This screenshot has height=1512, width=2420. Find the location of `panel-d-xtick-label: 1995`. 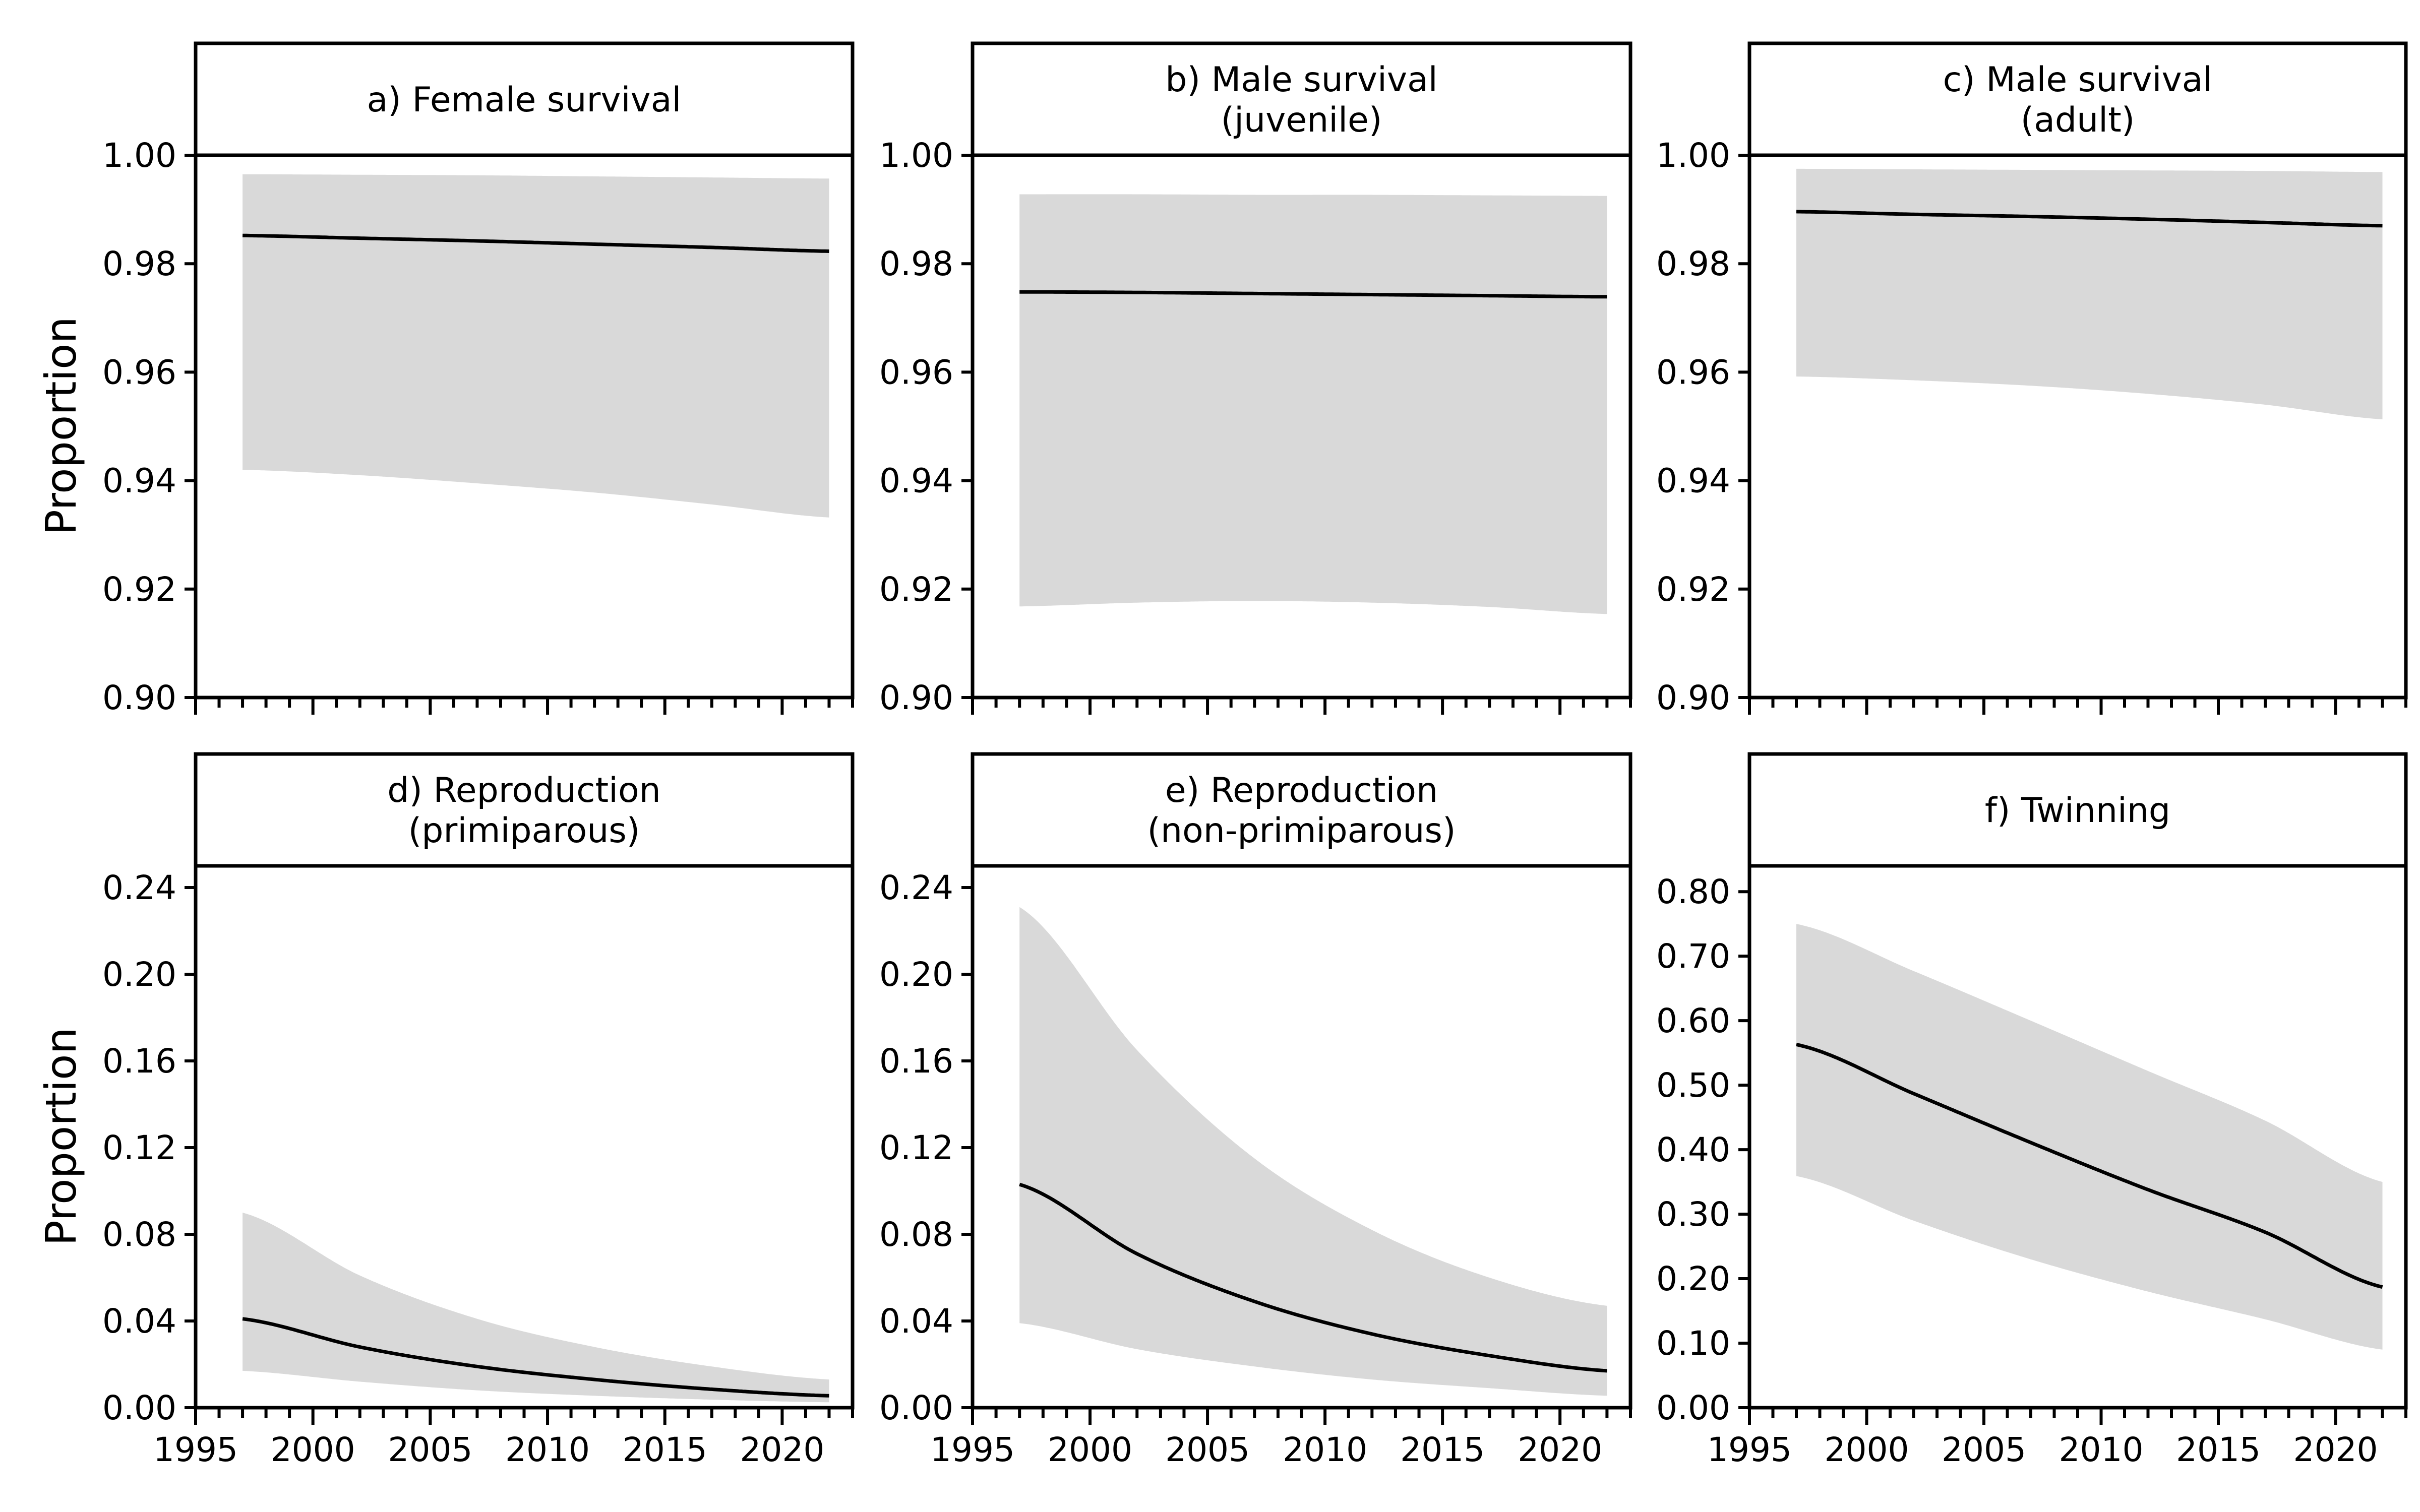

panel-d-xtick-label: 1995 is located at coordinates (195, 1449).